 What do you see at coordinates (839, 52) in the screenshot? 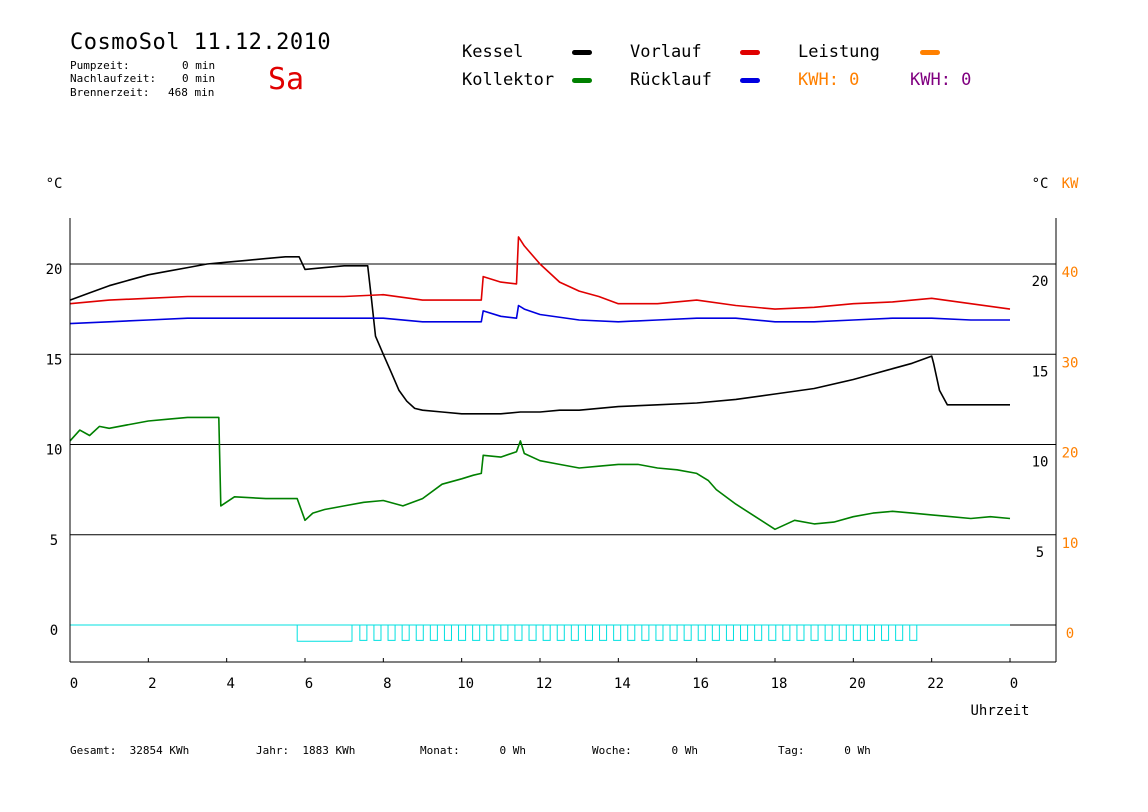
I see `legend-leistung: Leistung` at bounding box center [839, 52].